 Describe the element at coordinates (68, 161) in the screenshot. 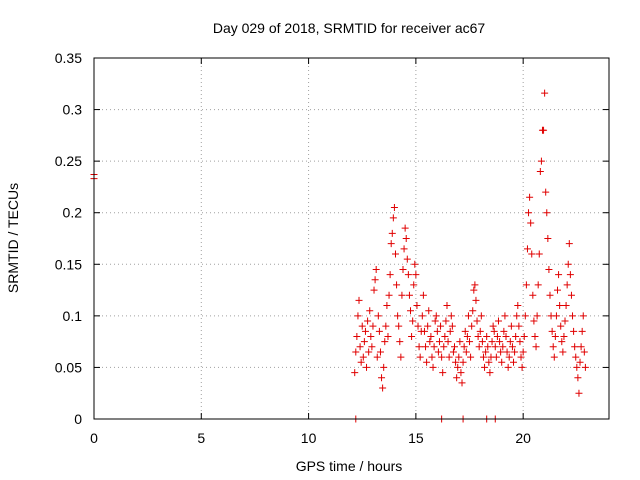

I see `y-tick-label: 0.25` at that location.